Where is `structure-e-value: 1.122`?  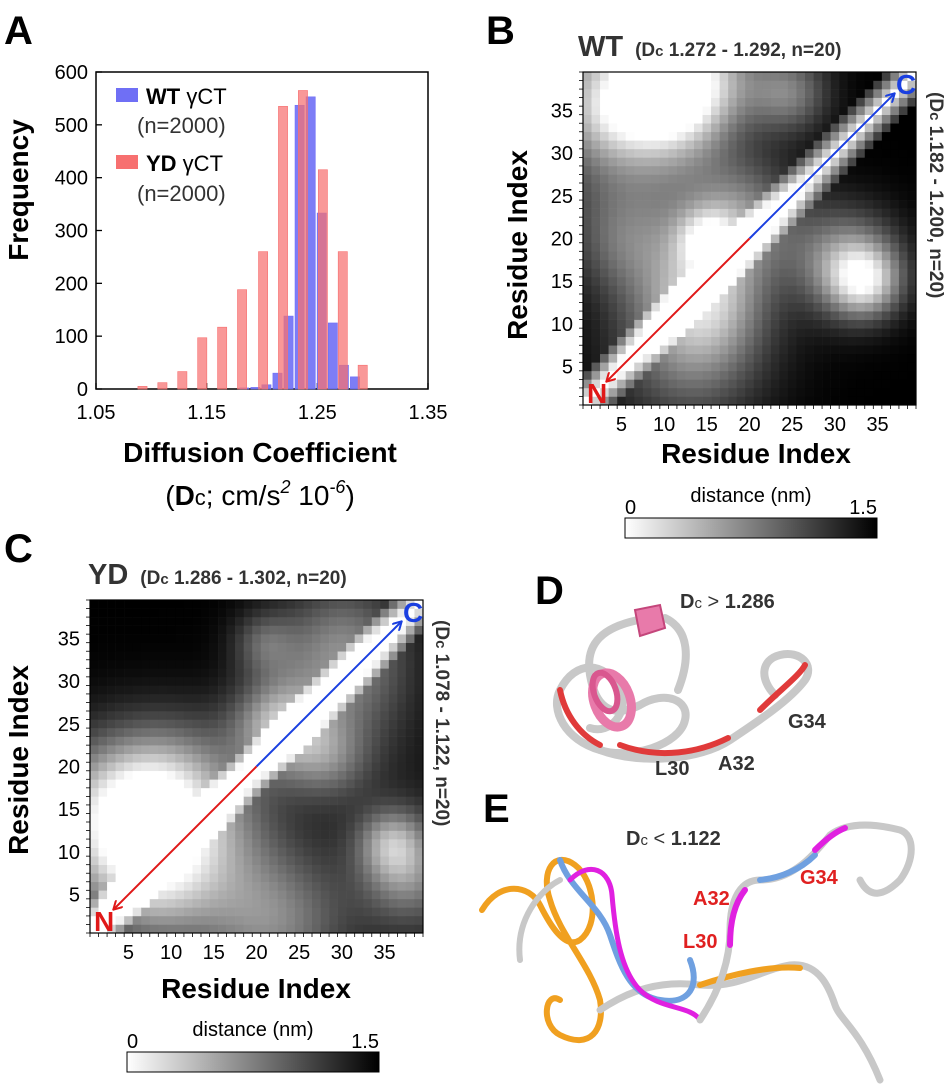 structure-e-value: 1.122 is located at coordinates (696, 839).